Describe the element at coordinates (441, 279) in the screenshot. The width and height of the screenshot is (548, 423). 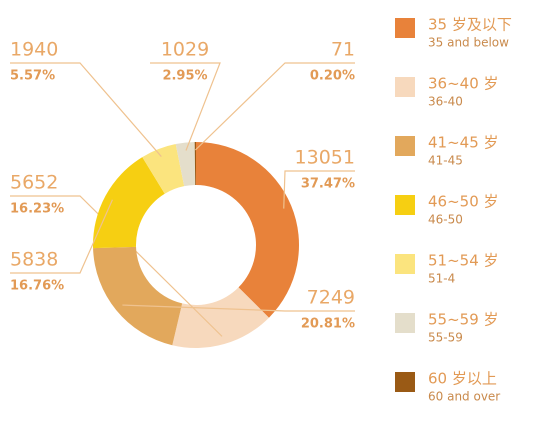
I see `legend-label-en: 51-4` at that location.